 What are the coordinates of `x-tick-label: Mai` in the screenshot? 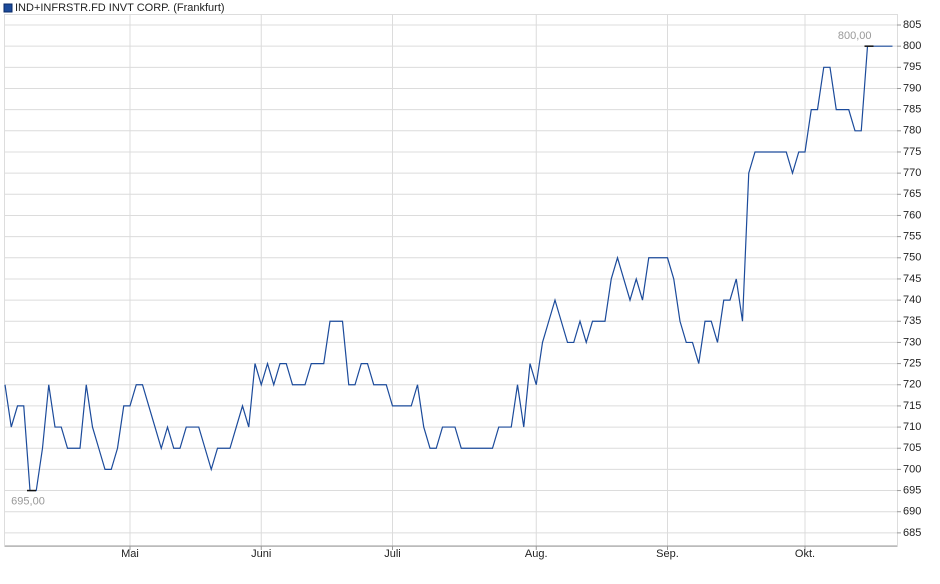 It's located at (130, 554).